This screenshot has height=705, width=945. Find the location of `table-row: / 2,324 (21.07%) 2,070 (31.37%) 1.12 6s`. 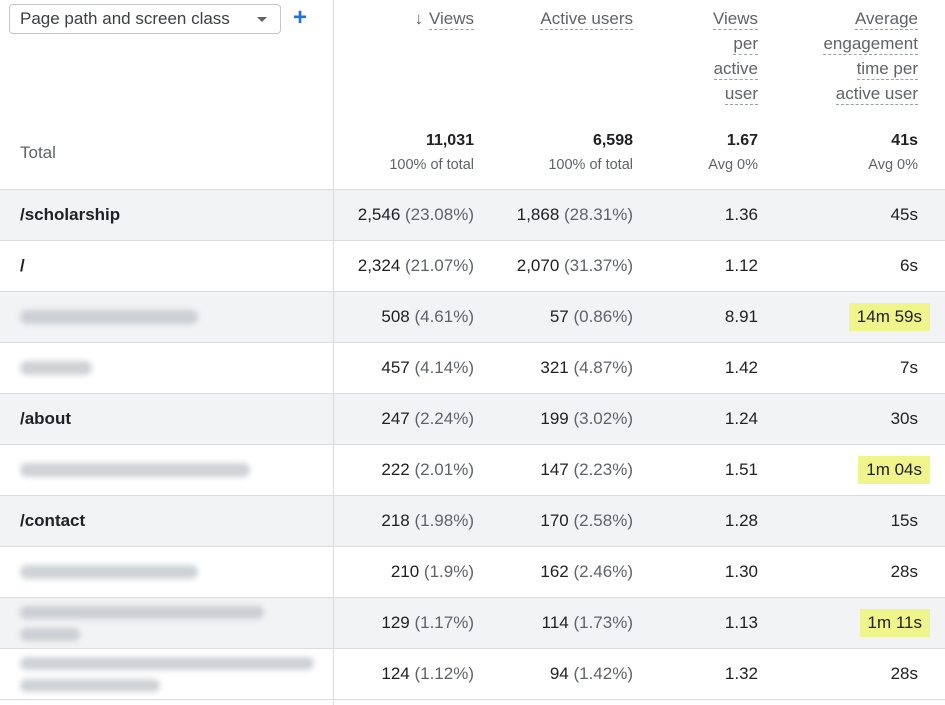

table-row: / 2,324 (21.07%) 2,070 (31.37%) 1.12 6s is located at coordinates (472, 266).